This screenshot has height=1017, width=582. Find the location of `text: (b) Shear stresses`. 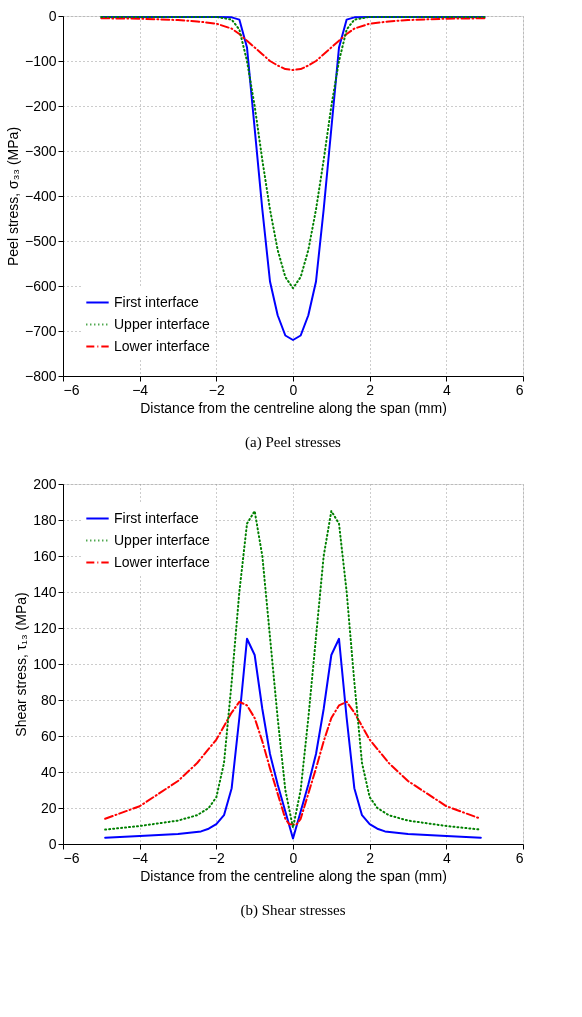

text: (b) Shear stresses is located at coordinates (293, 910).